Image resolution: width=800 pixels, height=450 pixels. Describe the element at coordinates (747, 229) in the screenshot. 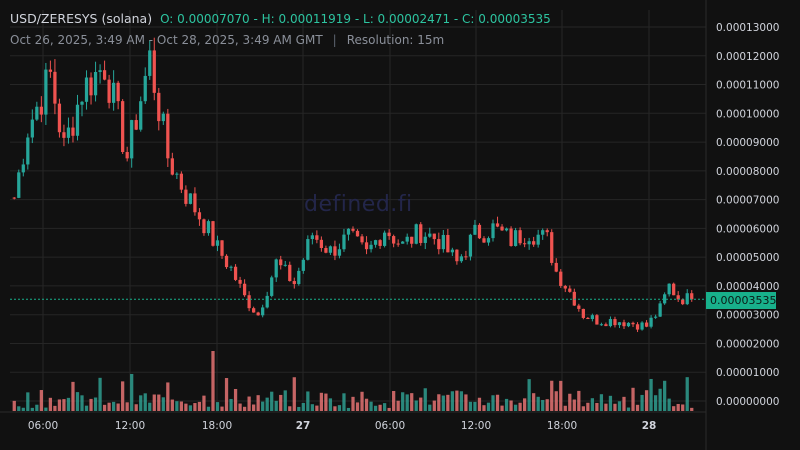

I see `y-tick-label: 0.00006000` at that location.